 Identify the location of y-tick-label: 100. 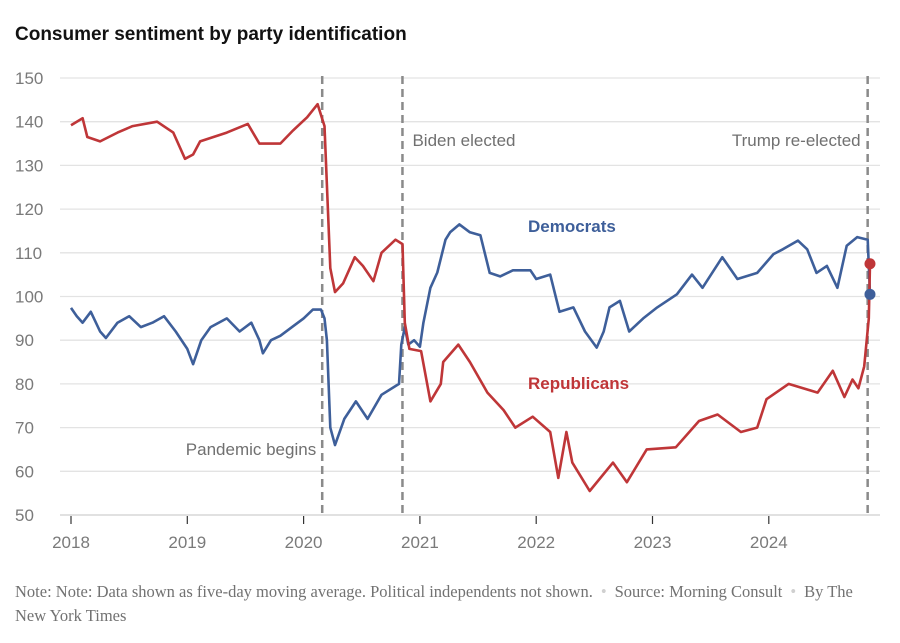
(29, 297).